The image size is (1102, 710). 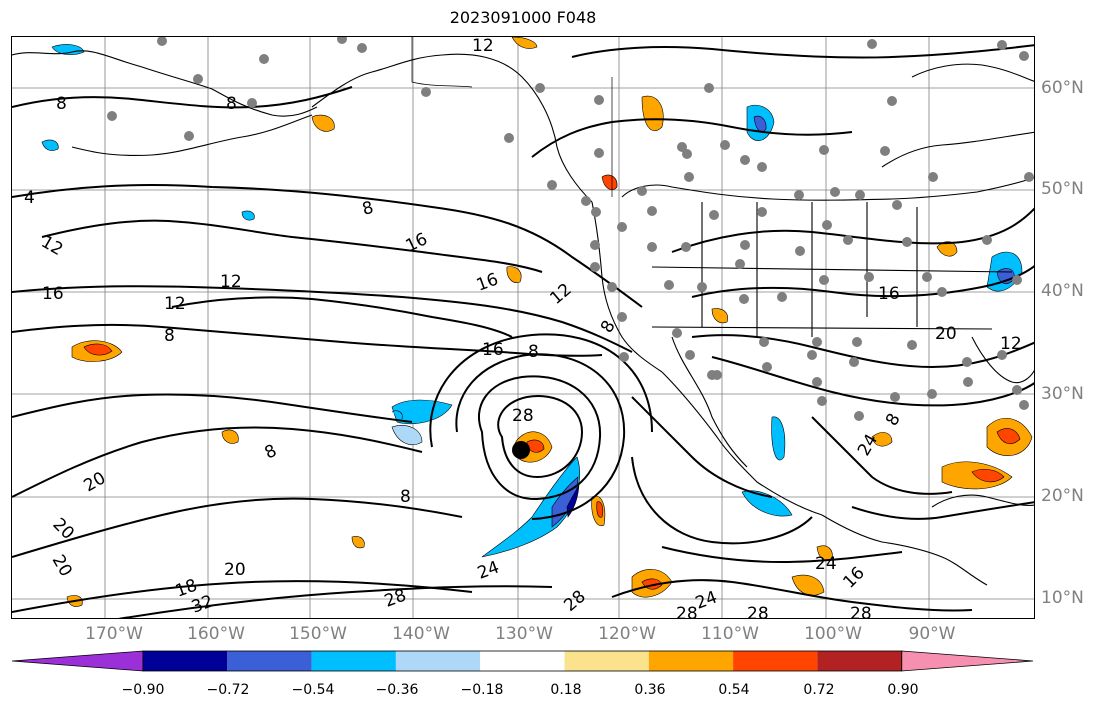 I want to click on colorbar-tick-label: 0.72, so click(x=819, y=690).